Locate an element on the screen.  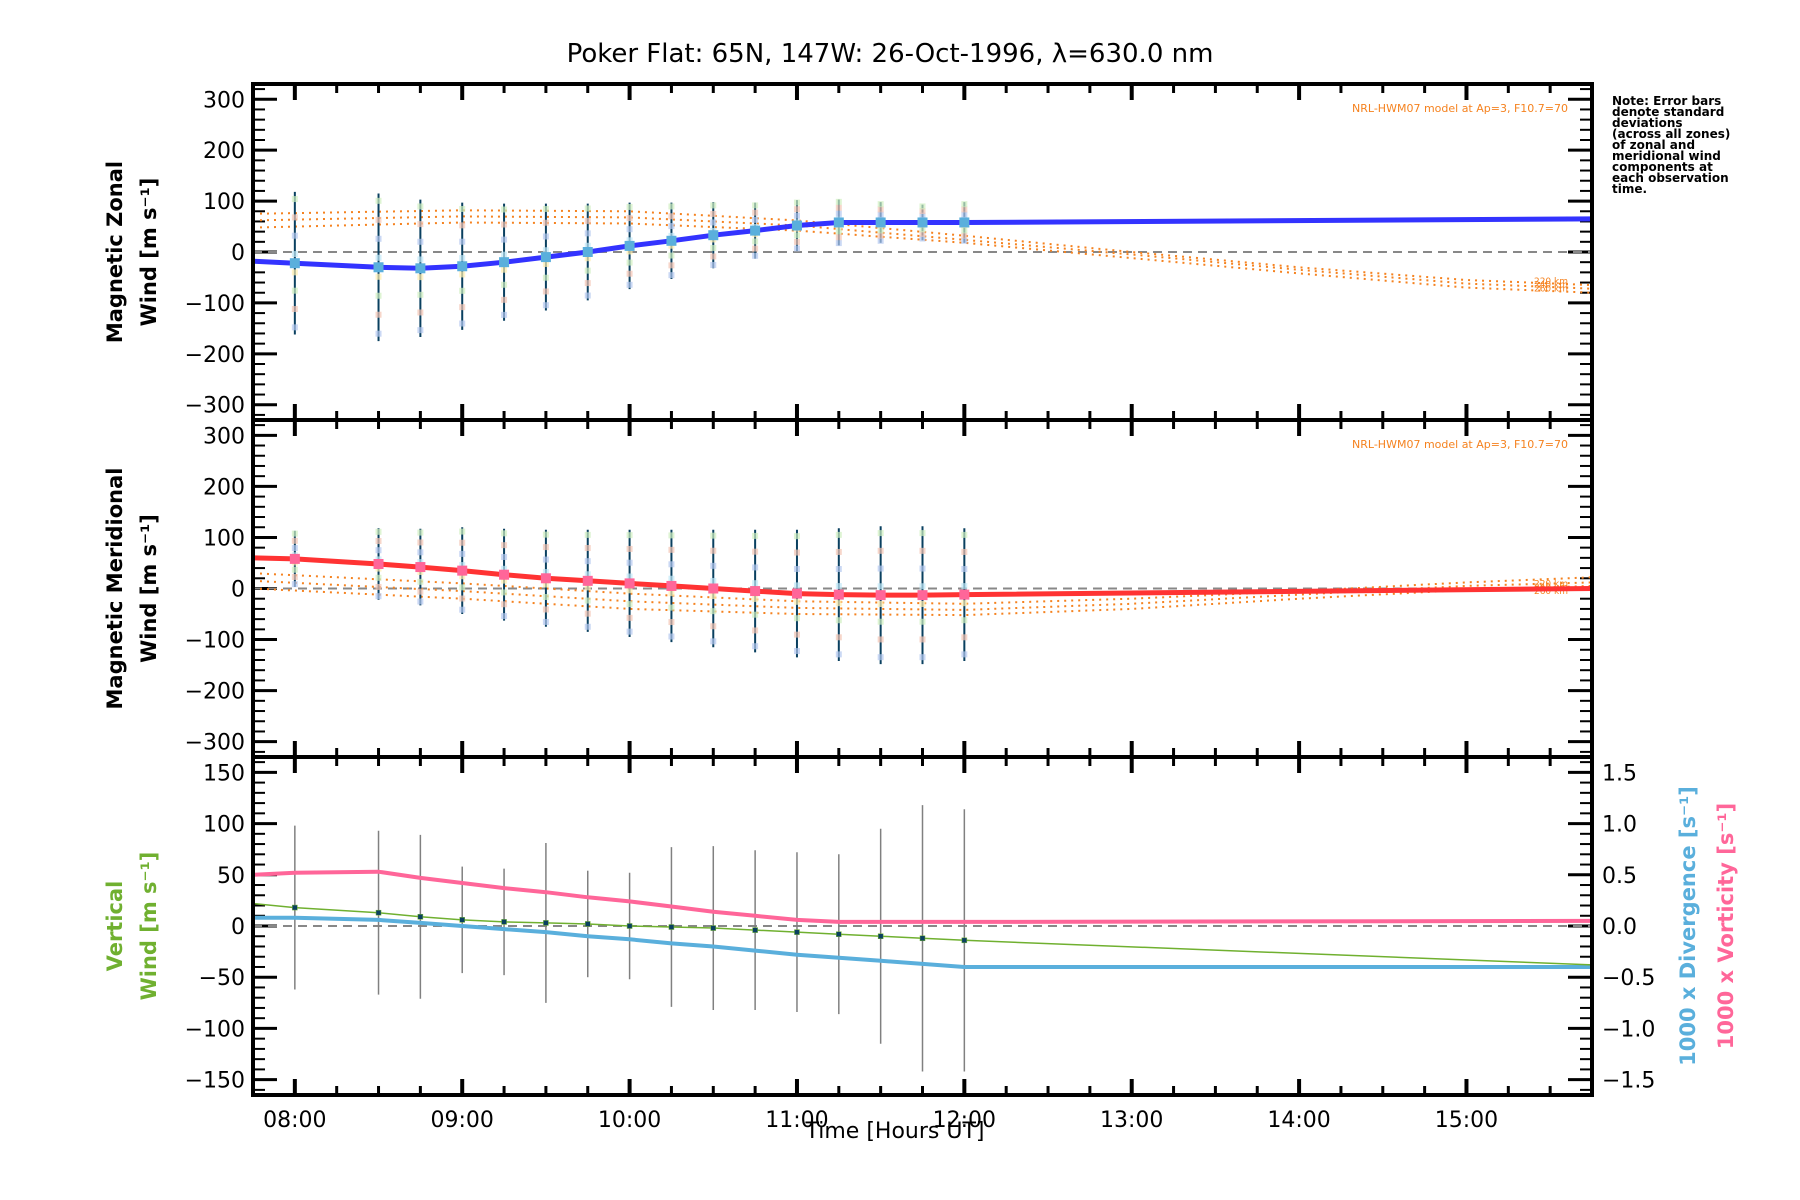
zonal-series-line is located at coordinates (922, 243).